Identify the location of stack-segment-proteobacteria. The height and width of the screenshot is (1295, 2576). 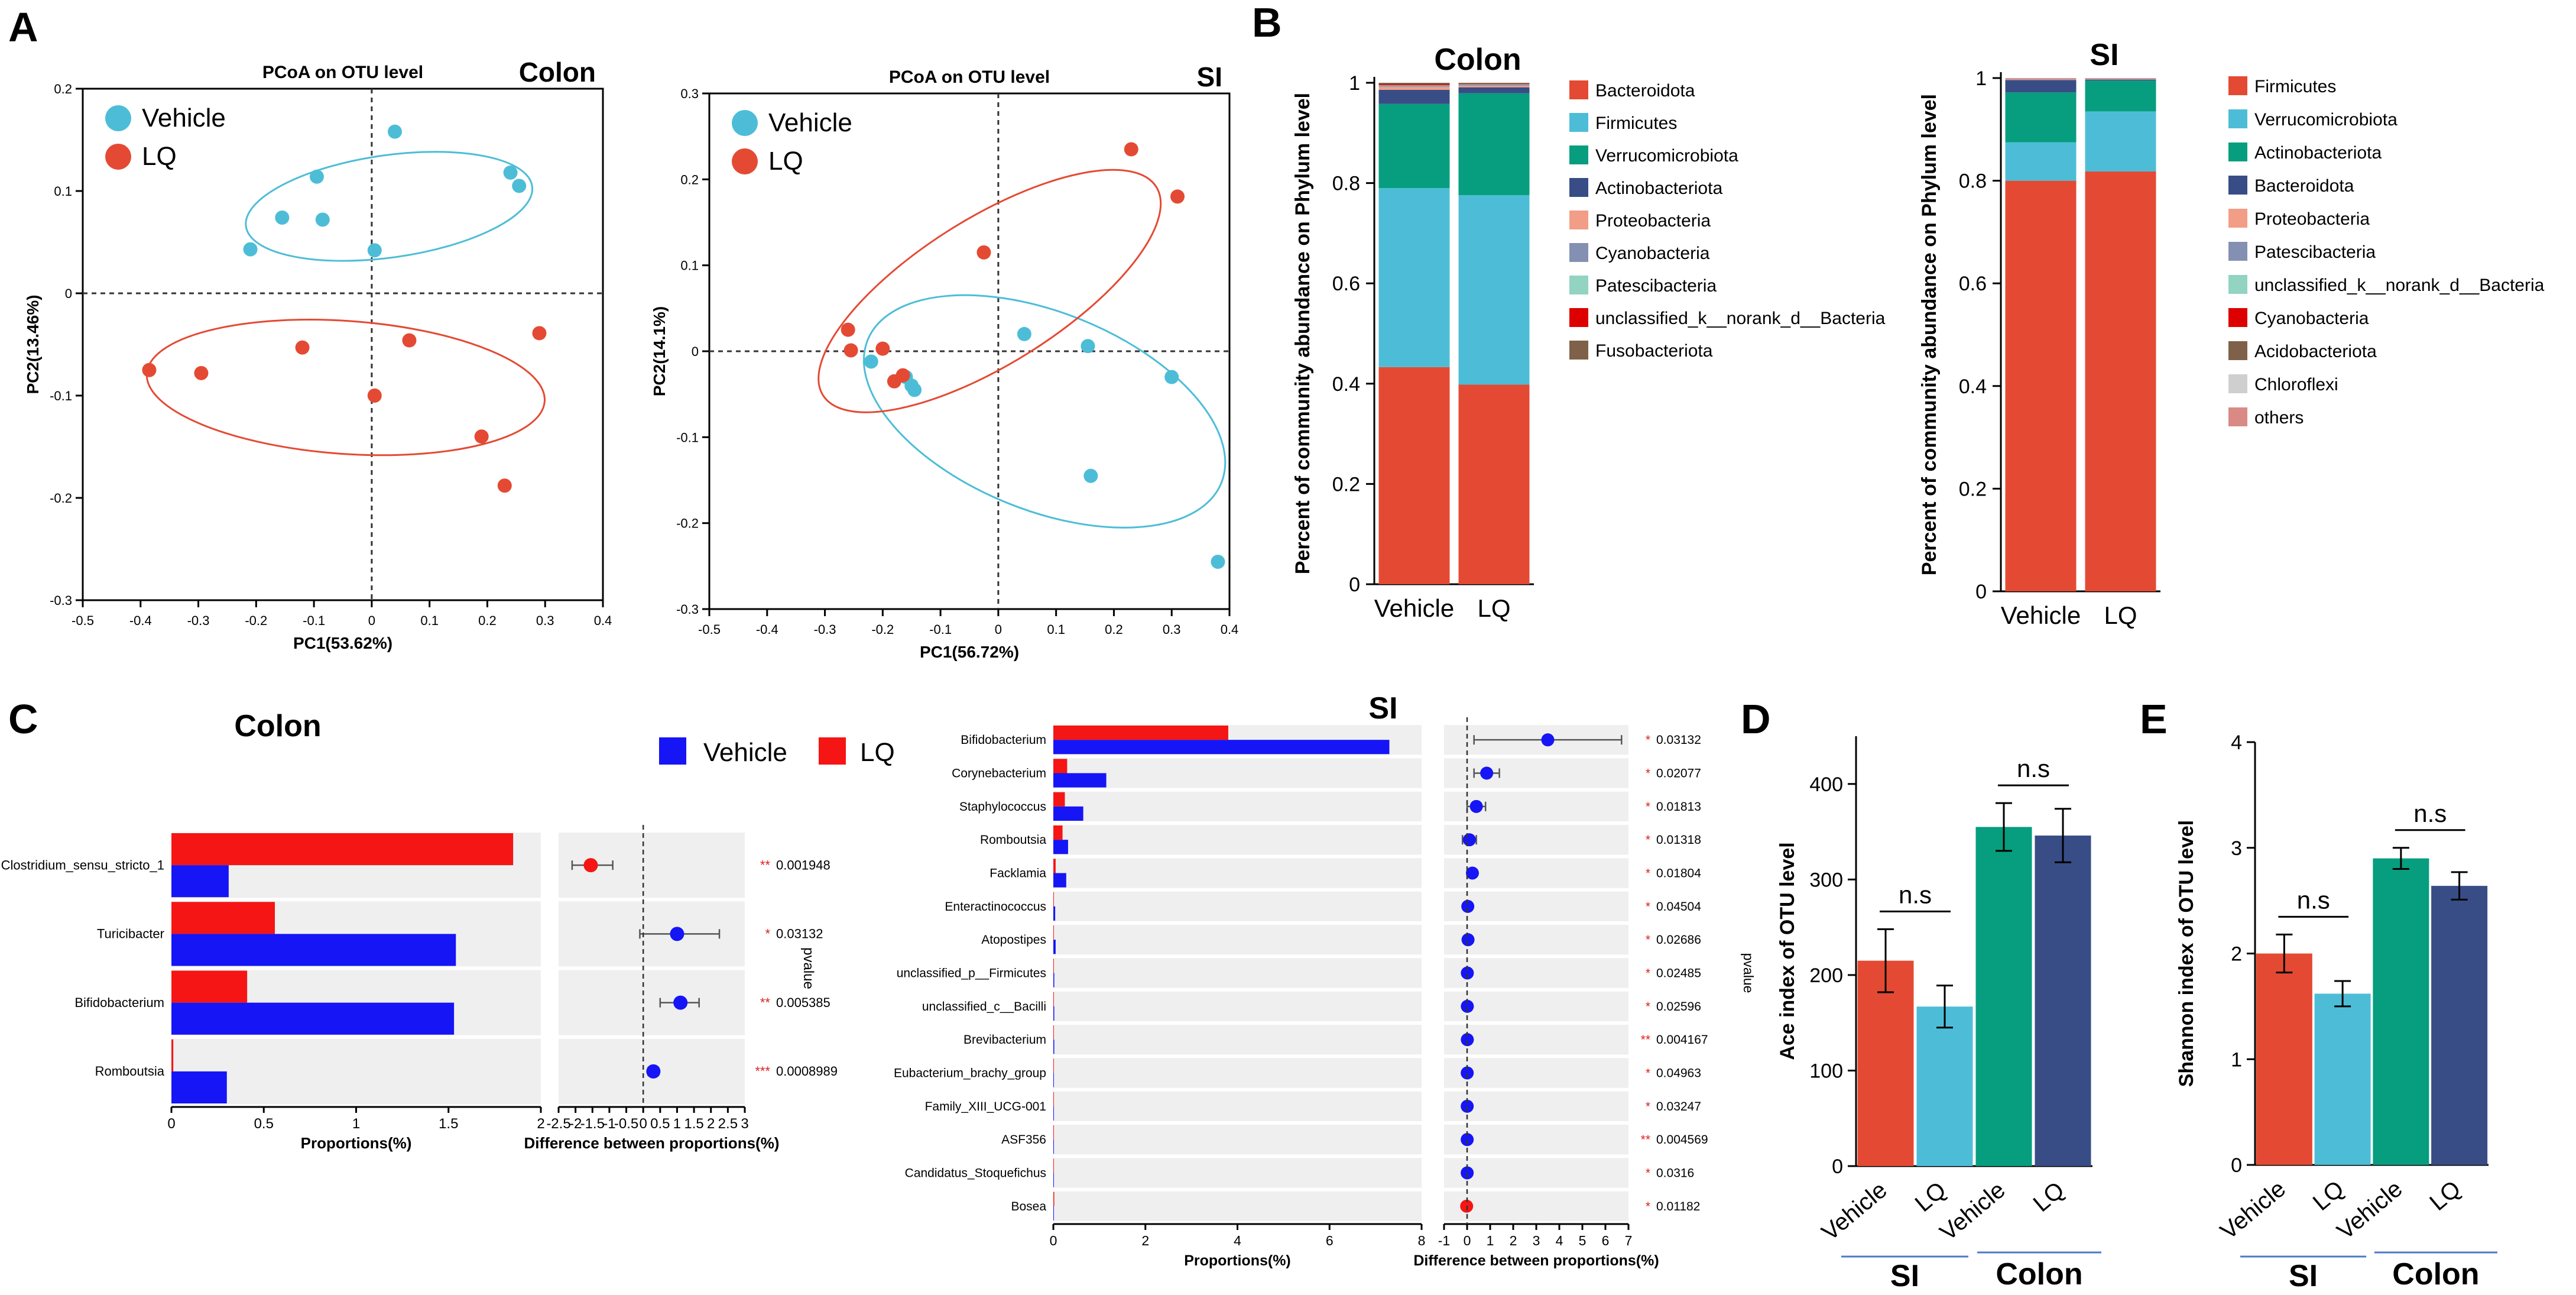
(1414, 88).